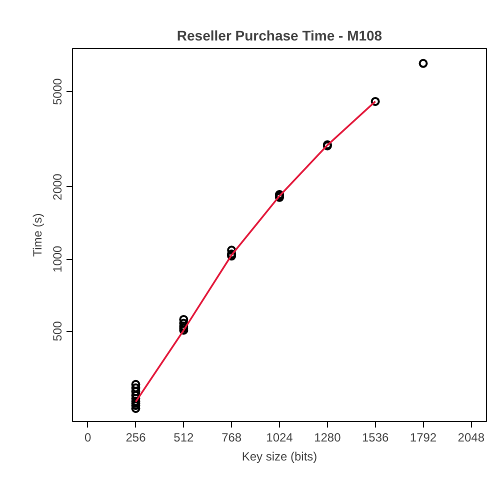  What do you see at coordinates (423, 437) in the screenshot?
I see `x-tick-label: 1792` at bounding box center [423, 437].